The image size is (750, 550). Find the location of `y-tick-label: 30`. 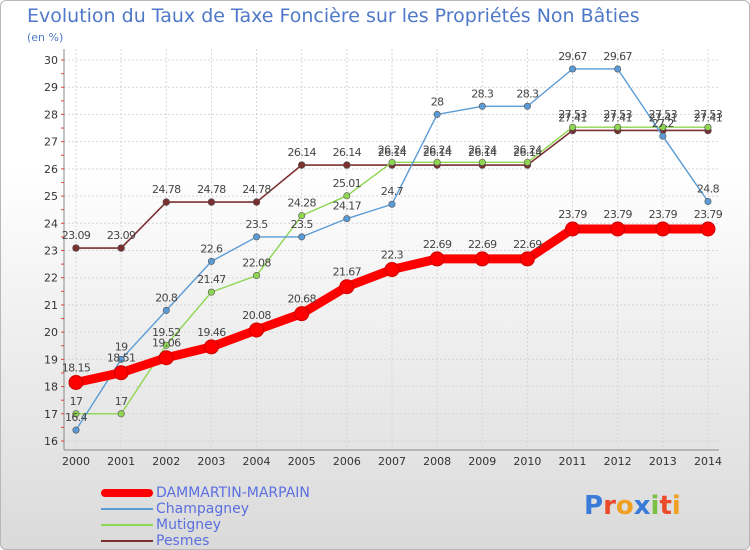

y-tick-label: 30 is located at coordinates (51, 60).